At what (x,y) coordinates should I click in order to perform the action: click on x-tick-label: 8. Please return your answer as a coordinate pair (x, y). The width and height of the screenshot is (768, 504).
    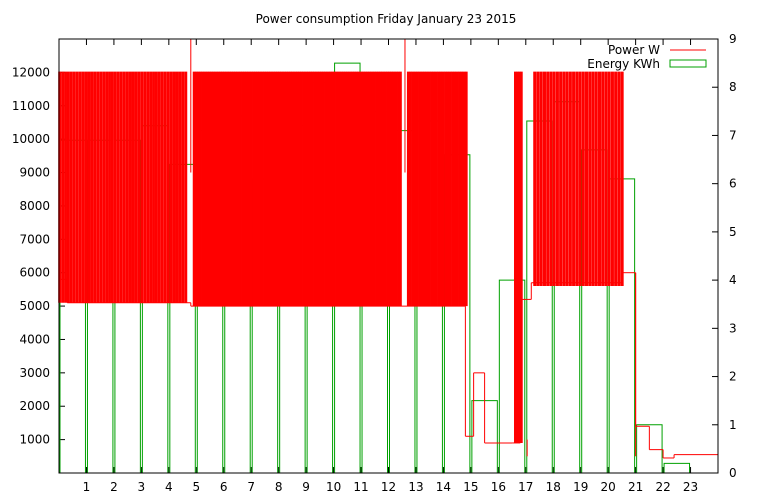
    Looking at the image, I should click on (279, 487).